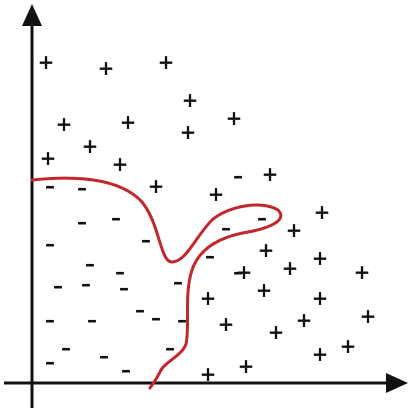  What do you see at coordinates (397, 383) in the screenshot?
I see `x-axis-arrowhead` at bounding box center [397, 383].